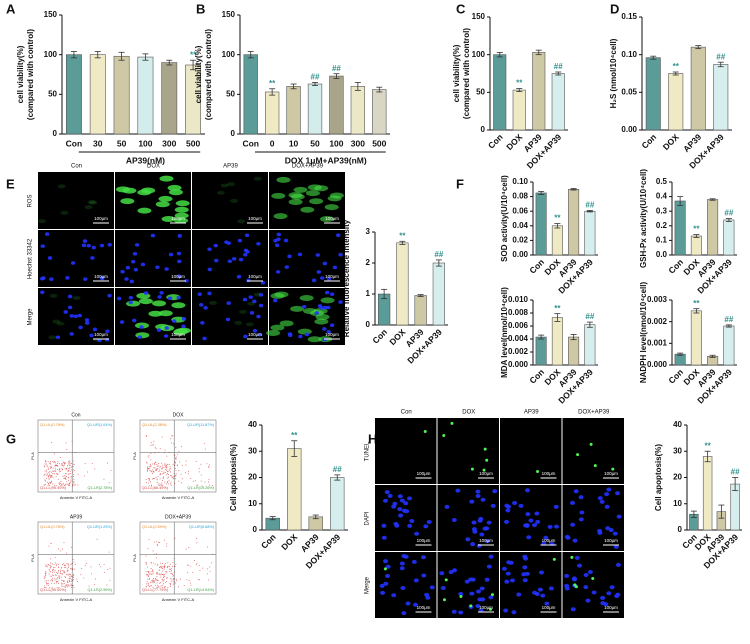 Image resolution: width=750 pixels, height=644 pixels. What do you see at coordinates (518, 325) in the screenshot?
I see `y-tick-label: 0.006` at bounding box center [518, 325].